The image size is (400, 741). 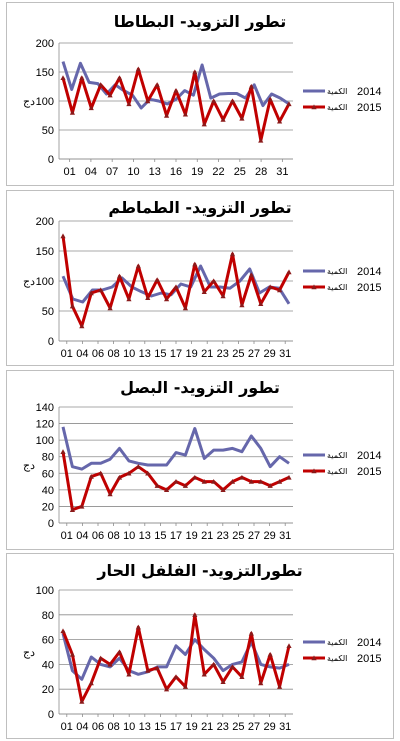 I want to click on x-tick-label: 25, so click(x=240, y=172).